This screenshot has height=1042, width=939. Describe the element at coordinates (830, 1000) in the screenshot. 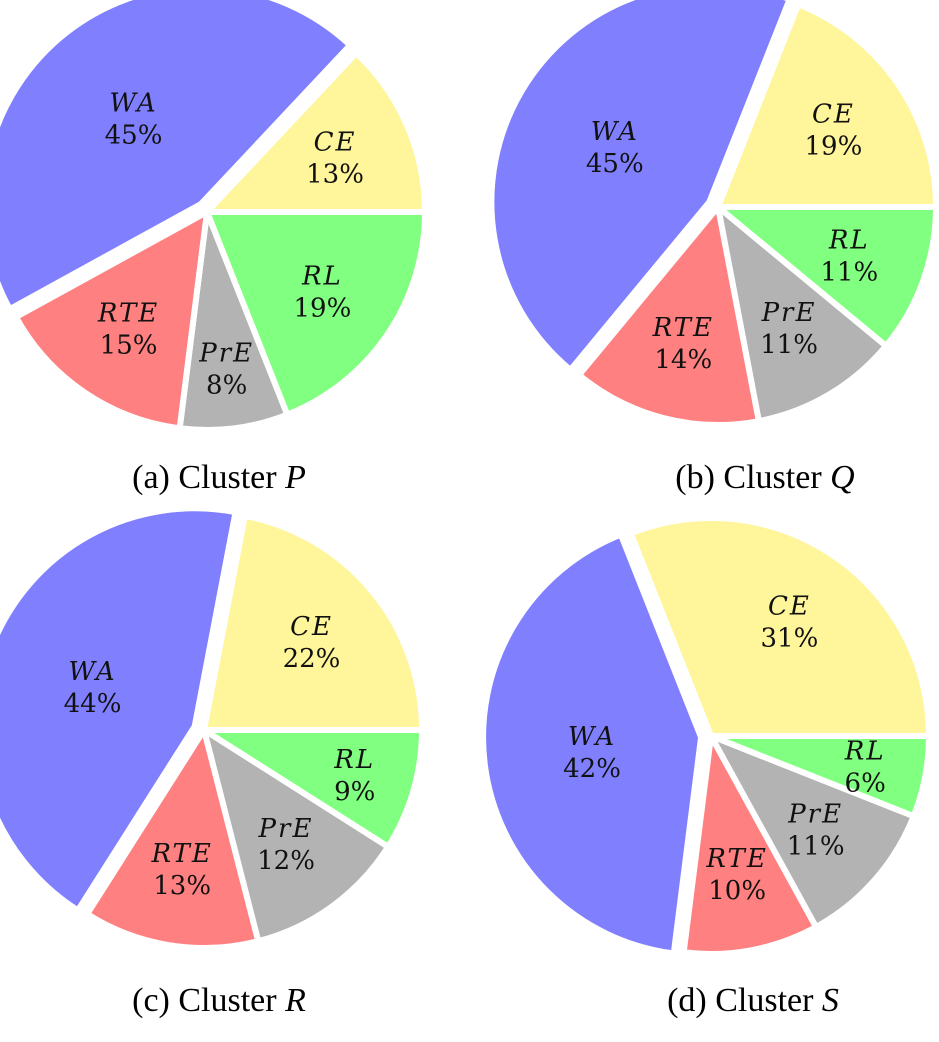

I see `caption-variable: S` at that location.